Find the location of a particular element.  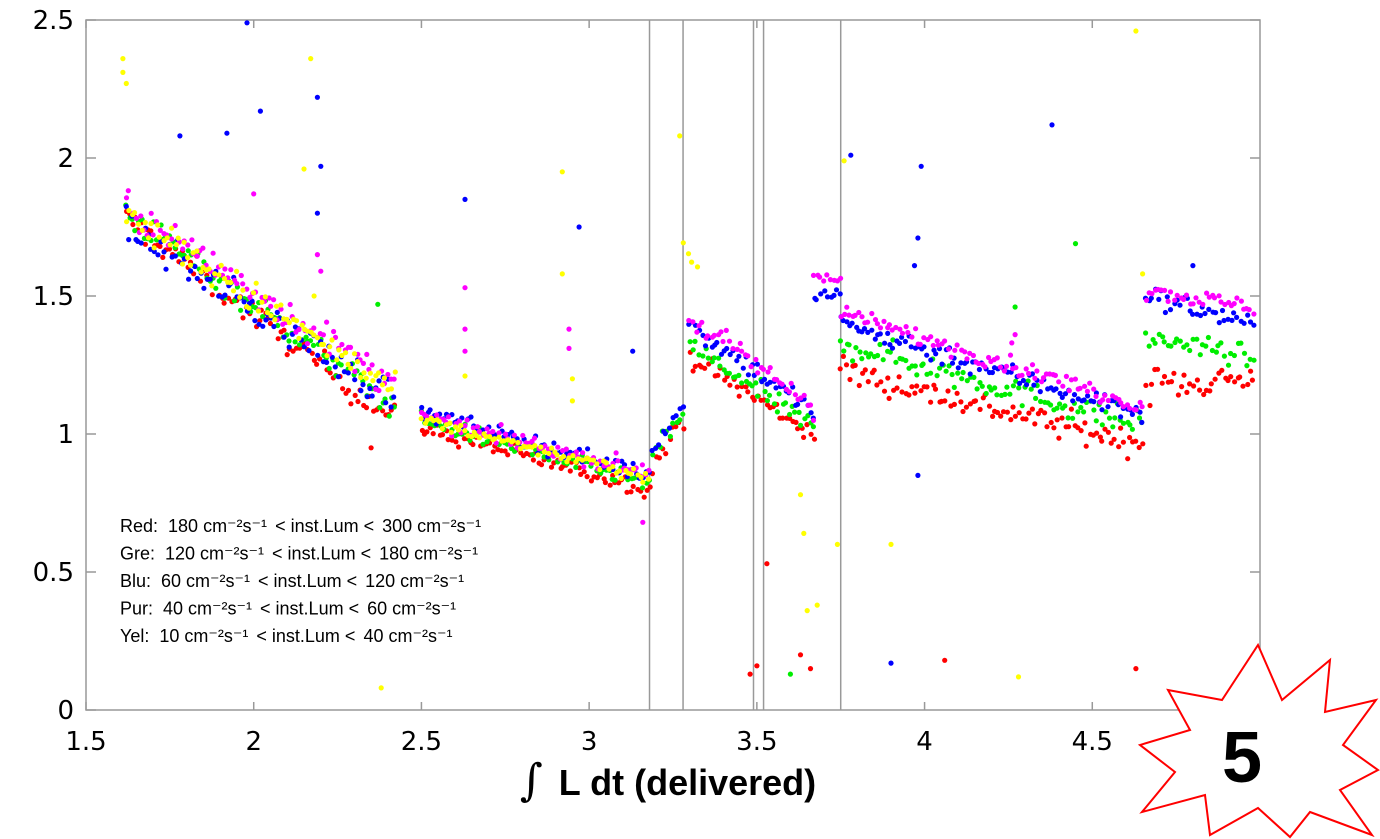

y-tick-label: 1 is located at coordinates (65, 435).